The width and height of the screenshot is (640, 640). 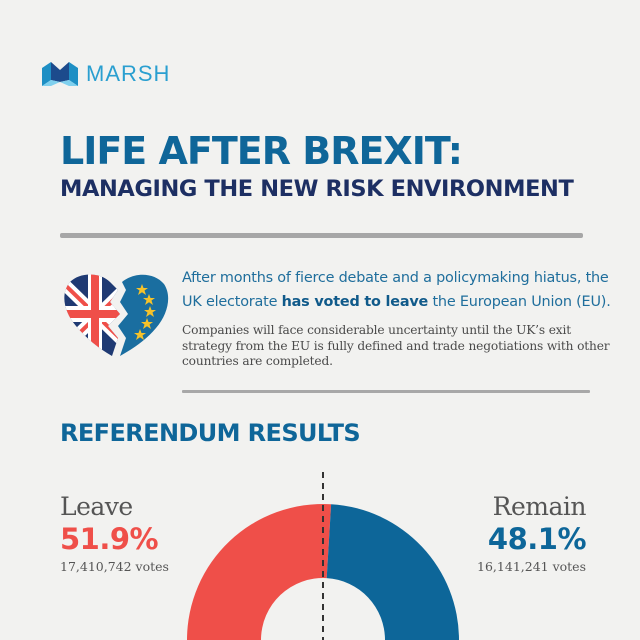 I want to click on page-subtitle: MANAGING THE NEW RISK ENVIRONMENT, so click(x=317, y=189).